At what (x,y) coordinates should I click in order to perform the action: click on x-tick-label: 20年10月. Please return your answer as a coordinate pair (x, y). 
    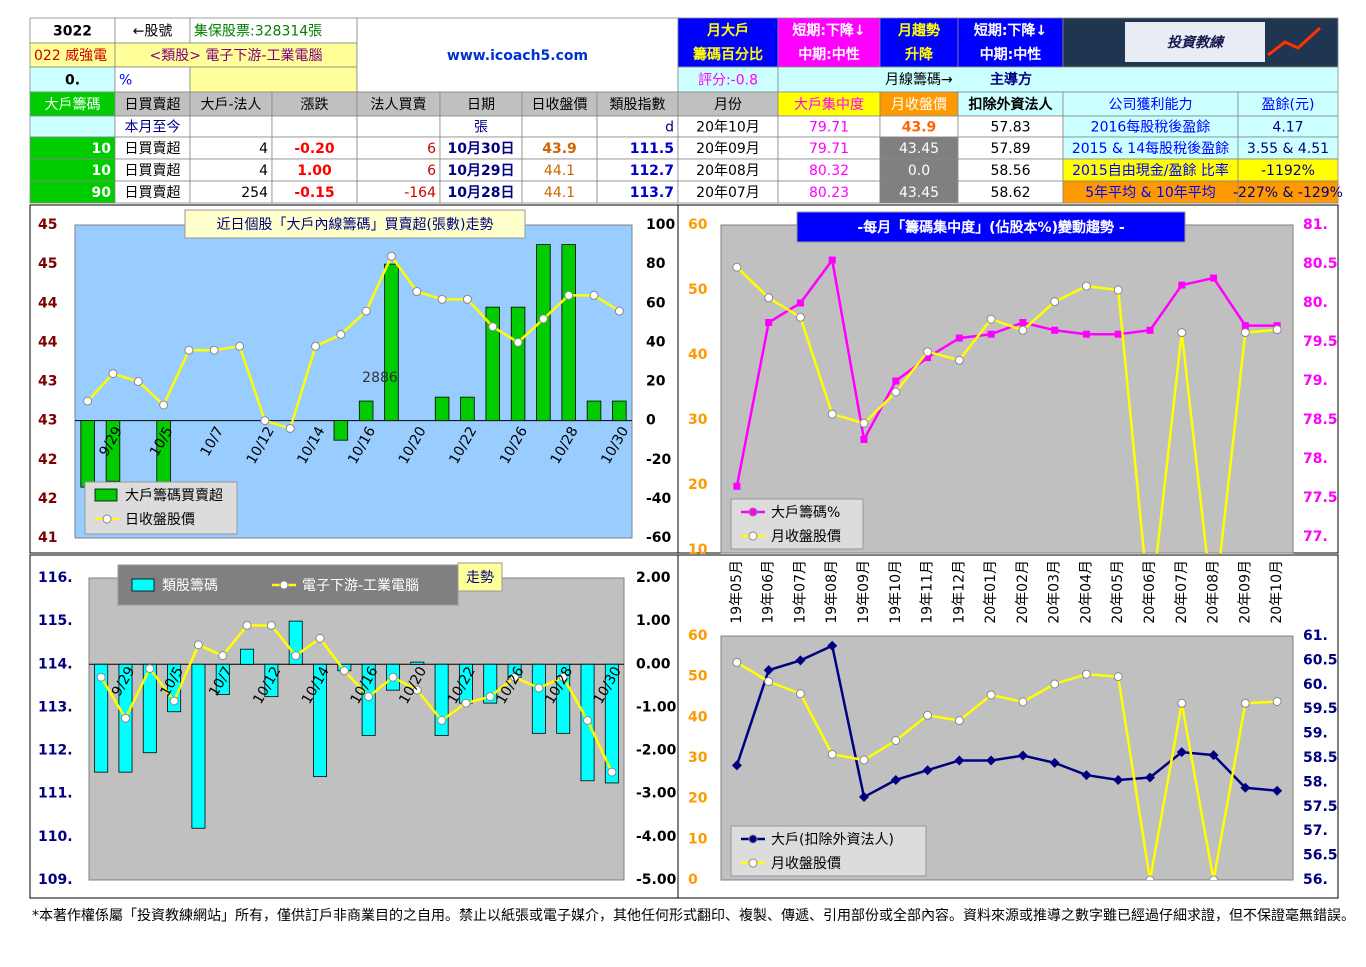
    Looking at the image, I should click on (1277, 592).